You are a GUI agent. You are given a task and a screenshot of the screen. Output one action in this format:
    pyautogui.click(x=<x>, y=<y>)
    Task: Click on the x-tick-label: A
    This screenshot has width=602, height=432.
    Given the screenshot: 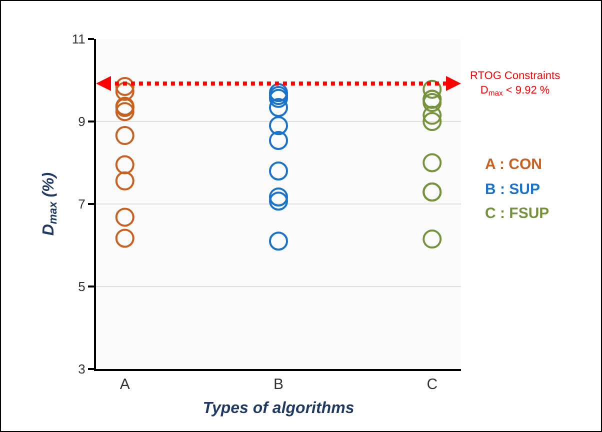 What is the action you would take?
    pyautogui.click(x=125, y=384)
    